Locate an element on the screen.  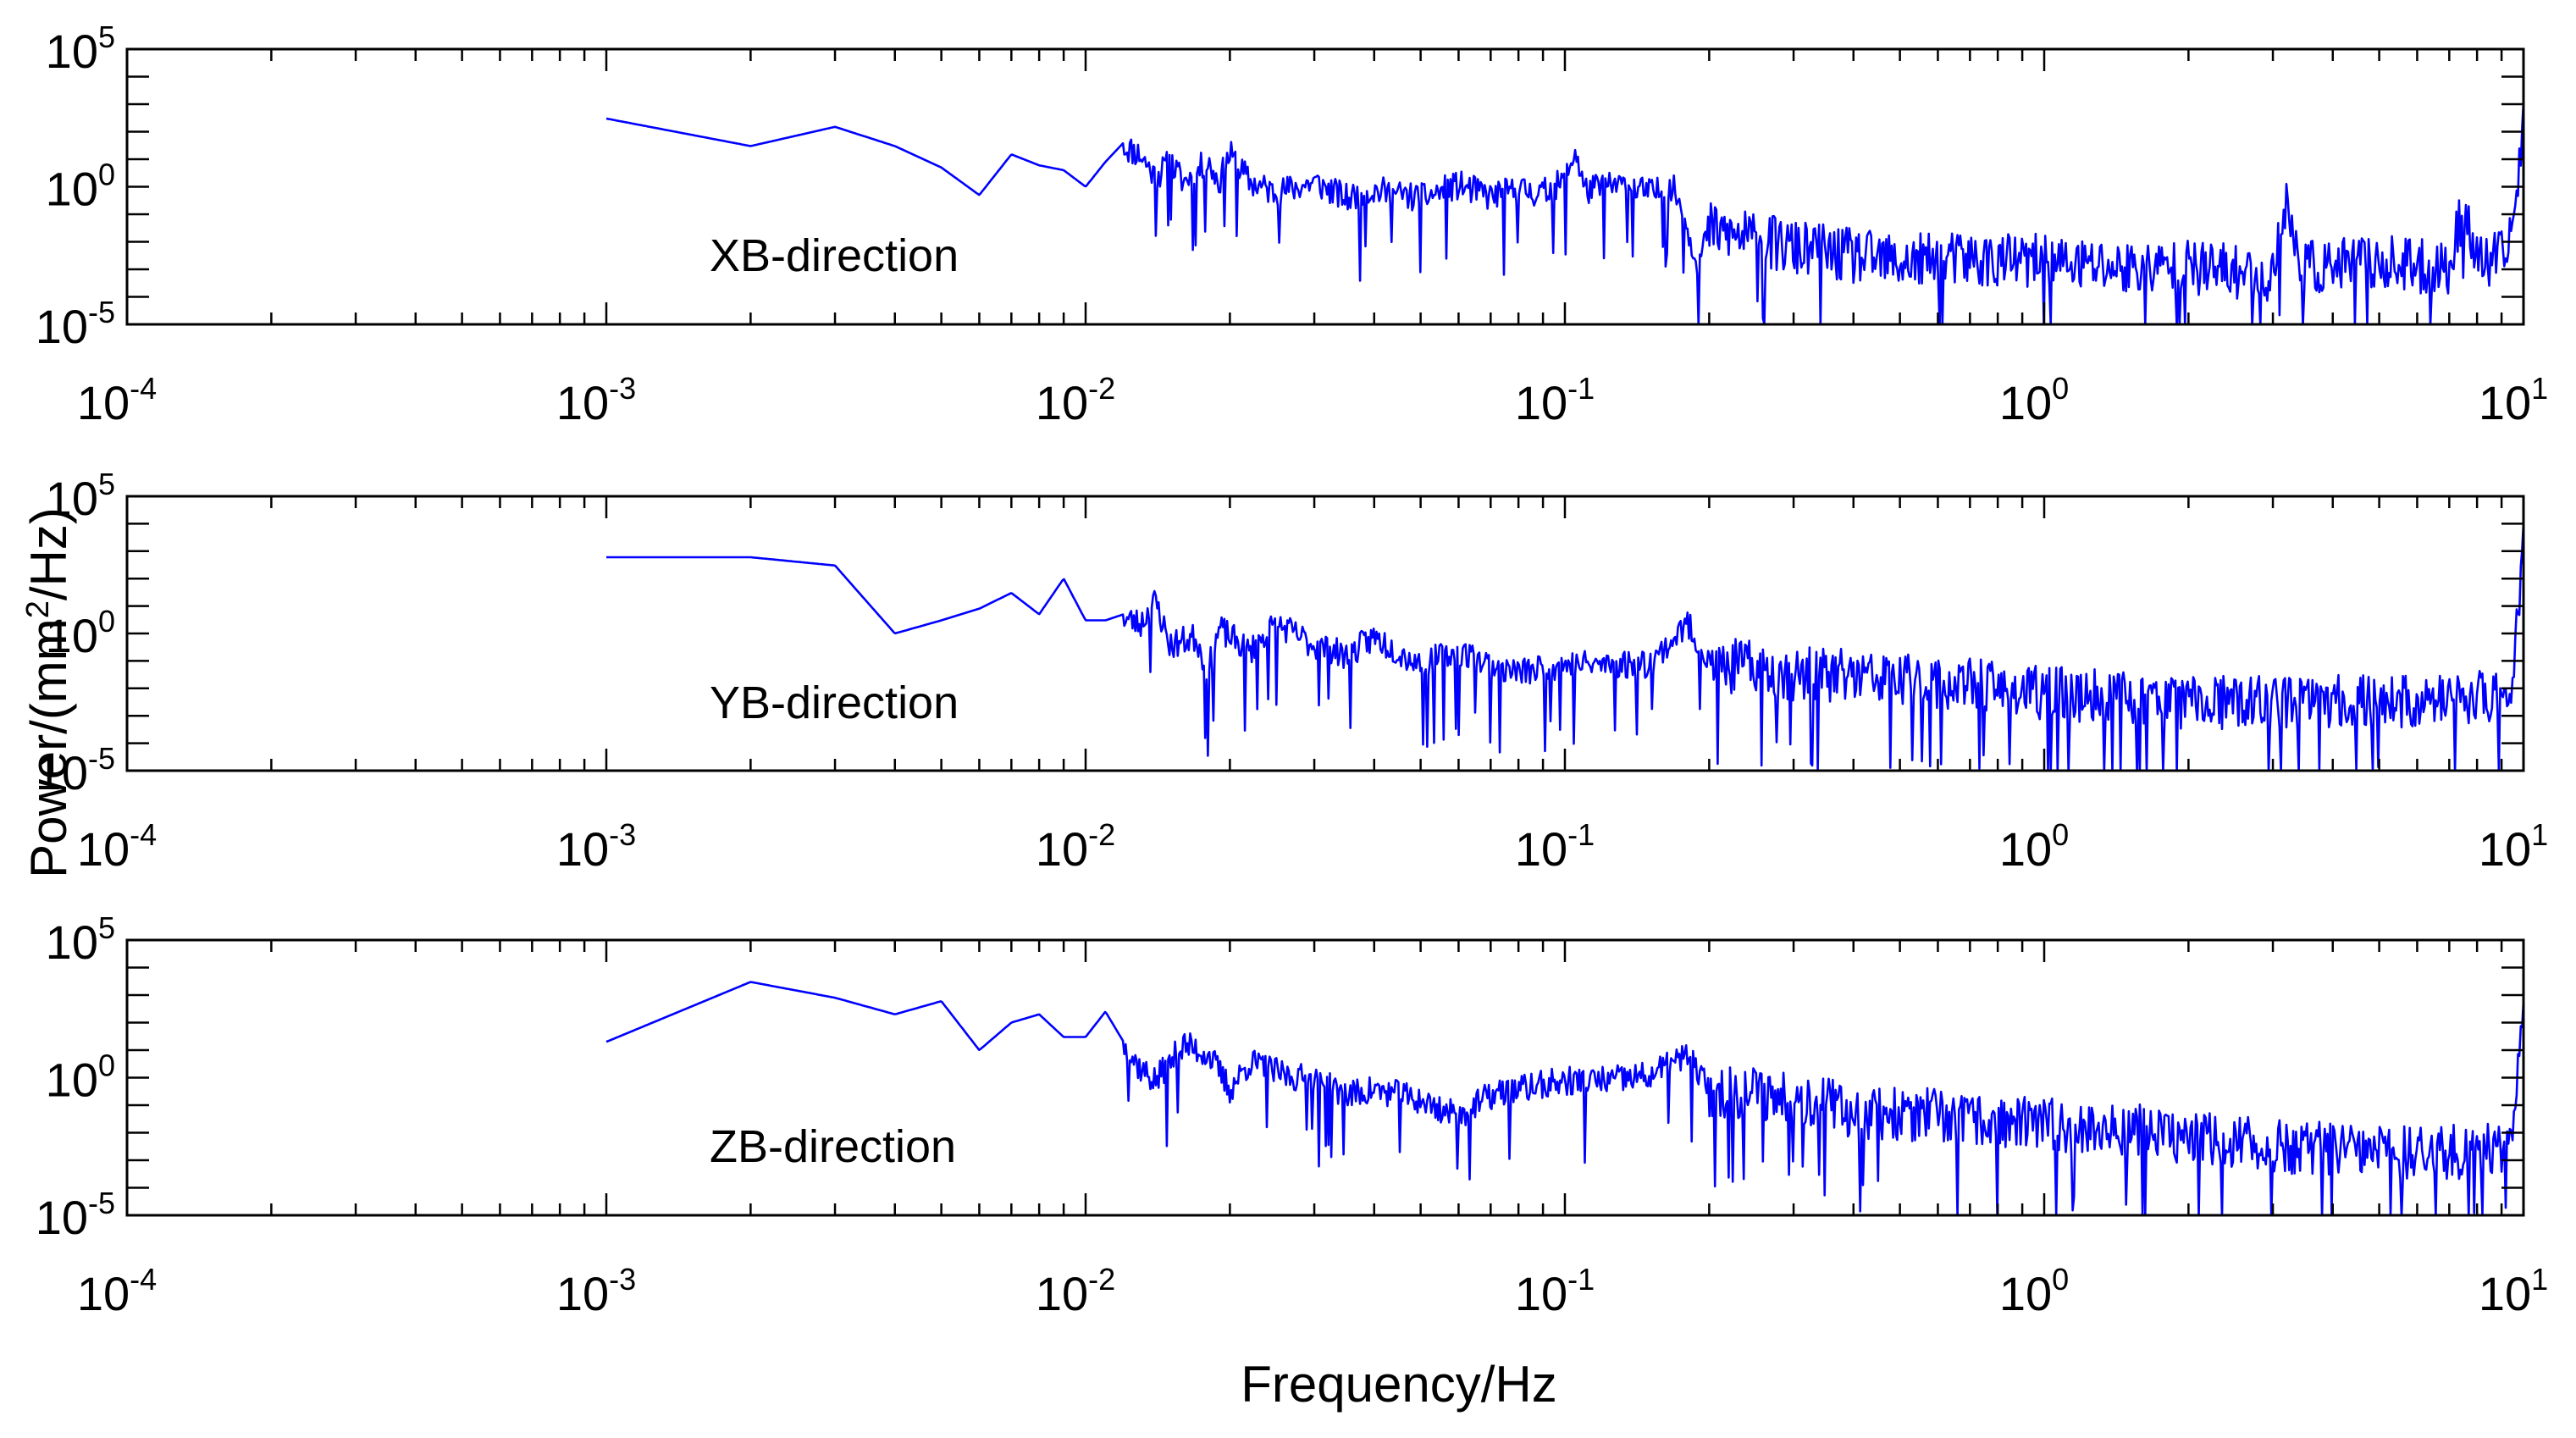
y-axis-title: Power/(mm2/Hz) is located at coordinates (48, 692).